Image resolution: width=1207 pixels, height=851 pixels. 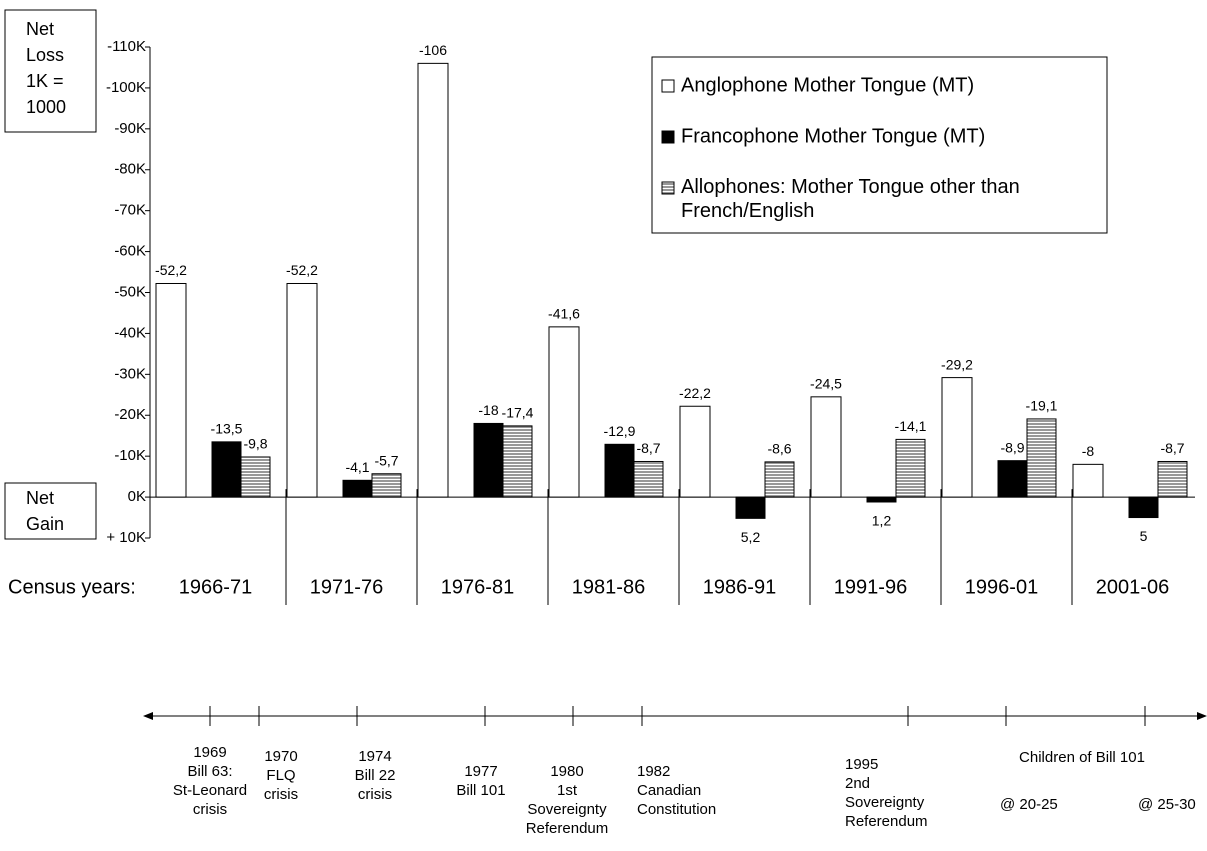 What do you see at coordinates (1029, 804) in the screenshot?
I see `event-label: @ 20-25` at bounding box center [1029, 804].